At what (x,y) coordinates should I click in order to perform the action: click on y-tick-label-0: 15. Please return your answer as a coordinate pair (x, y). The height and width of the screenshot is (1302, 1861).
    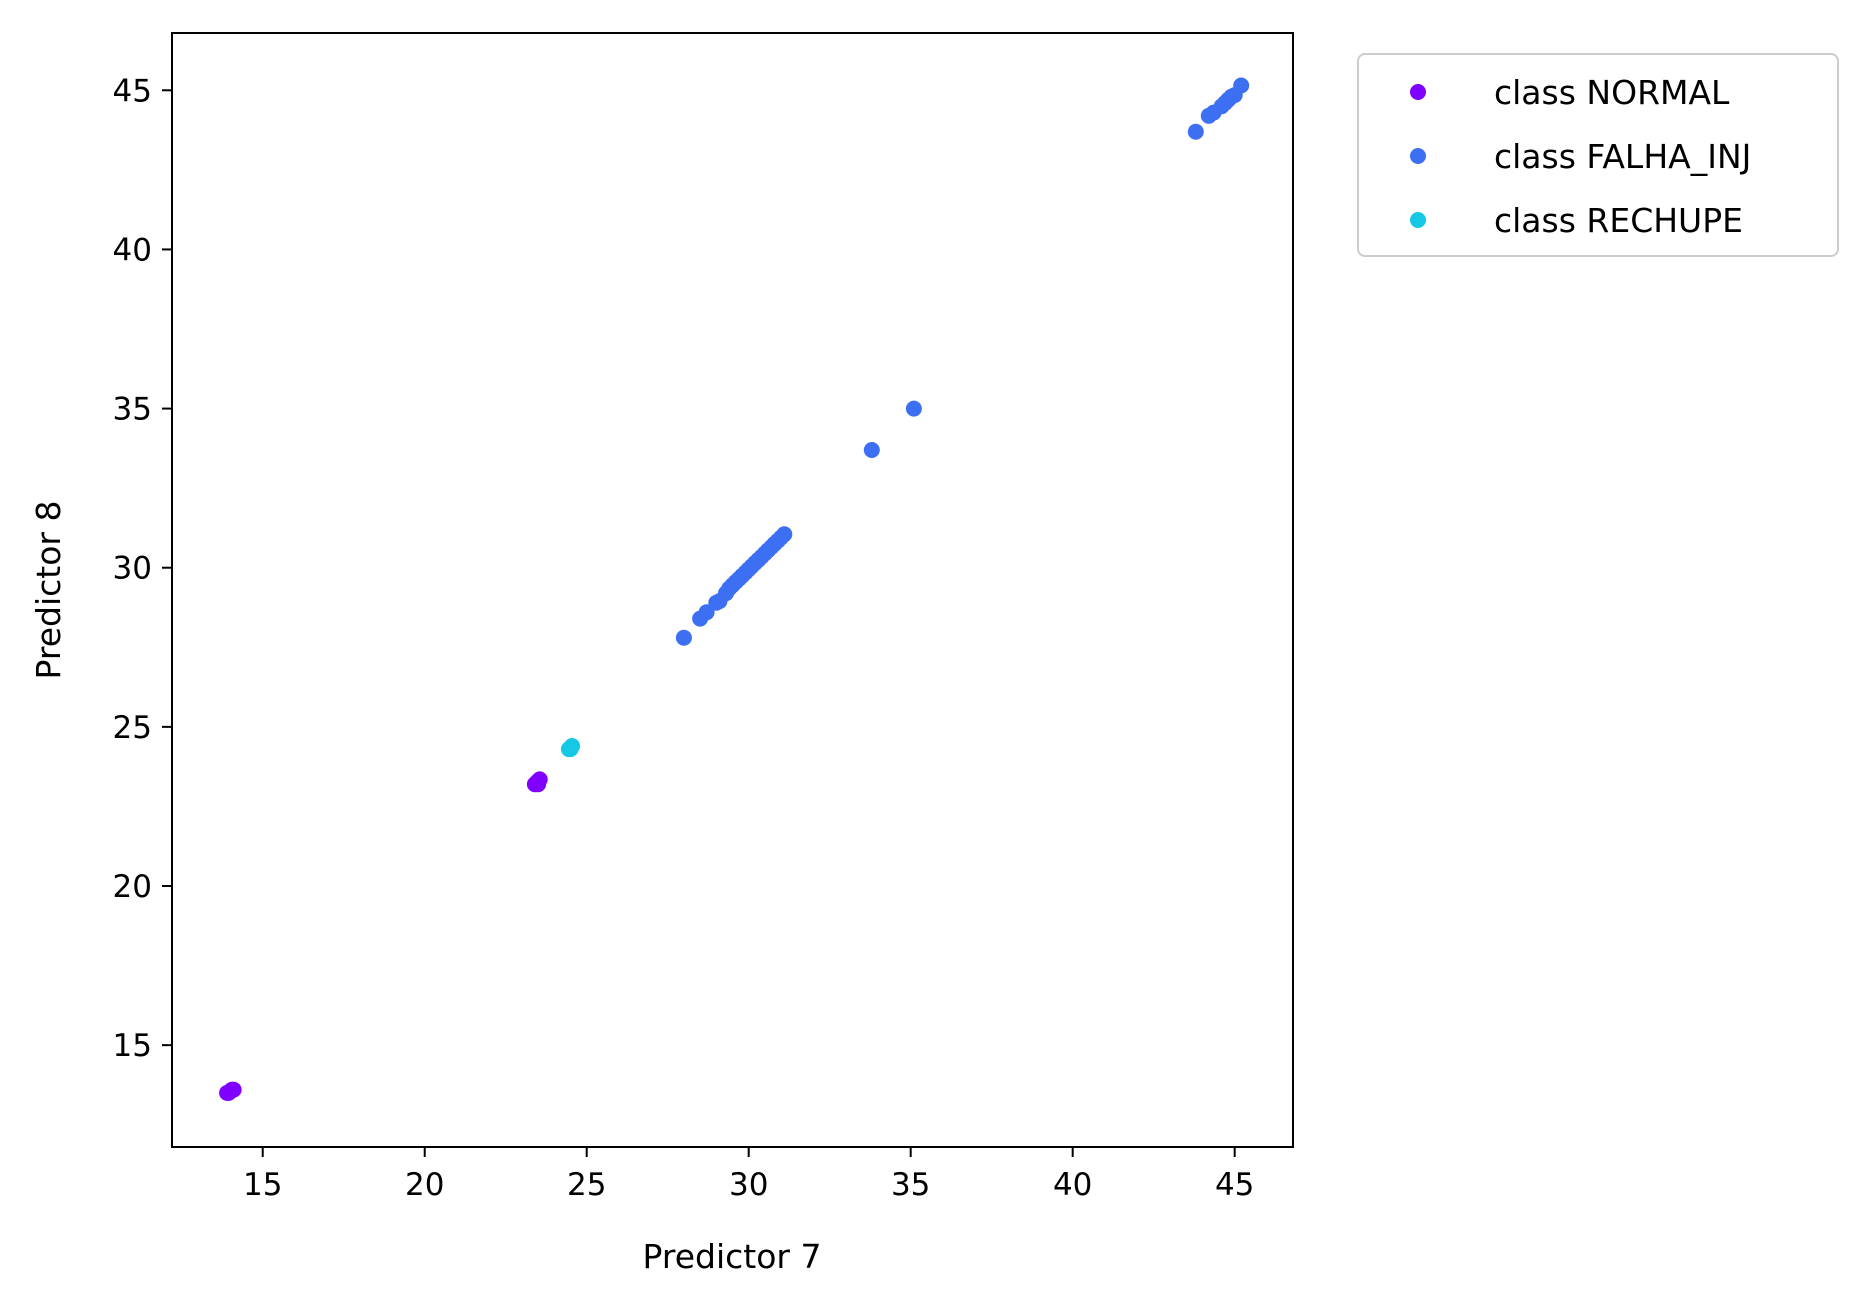
    Looking at the image, I should click on (132, 1046).